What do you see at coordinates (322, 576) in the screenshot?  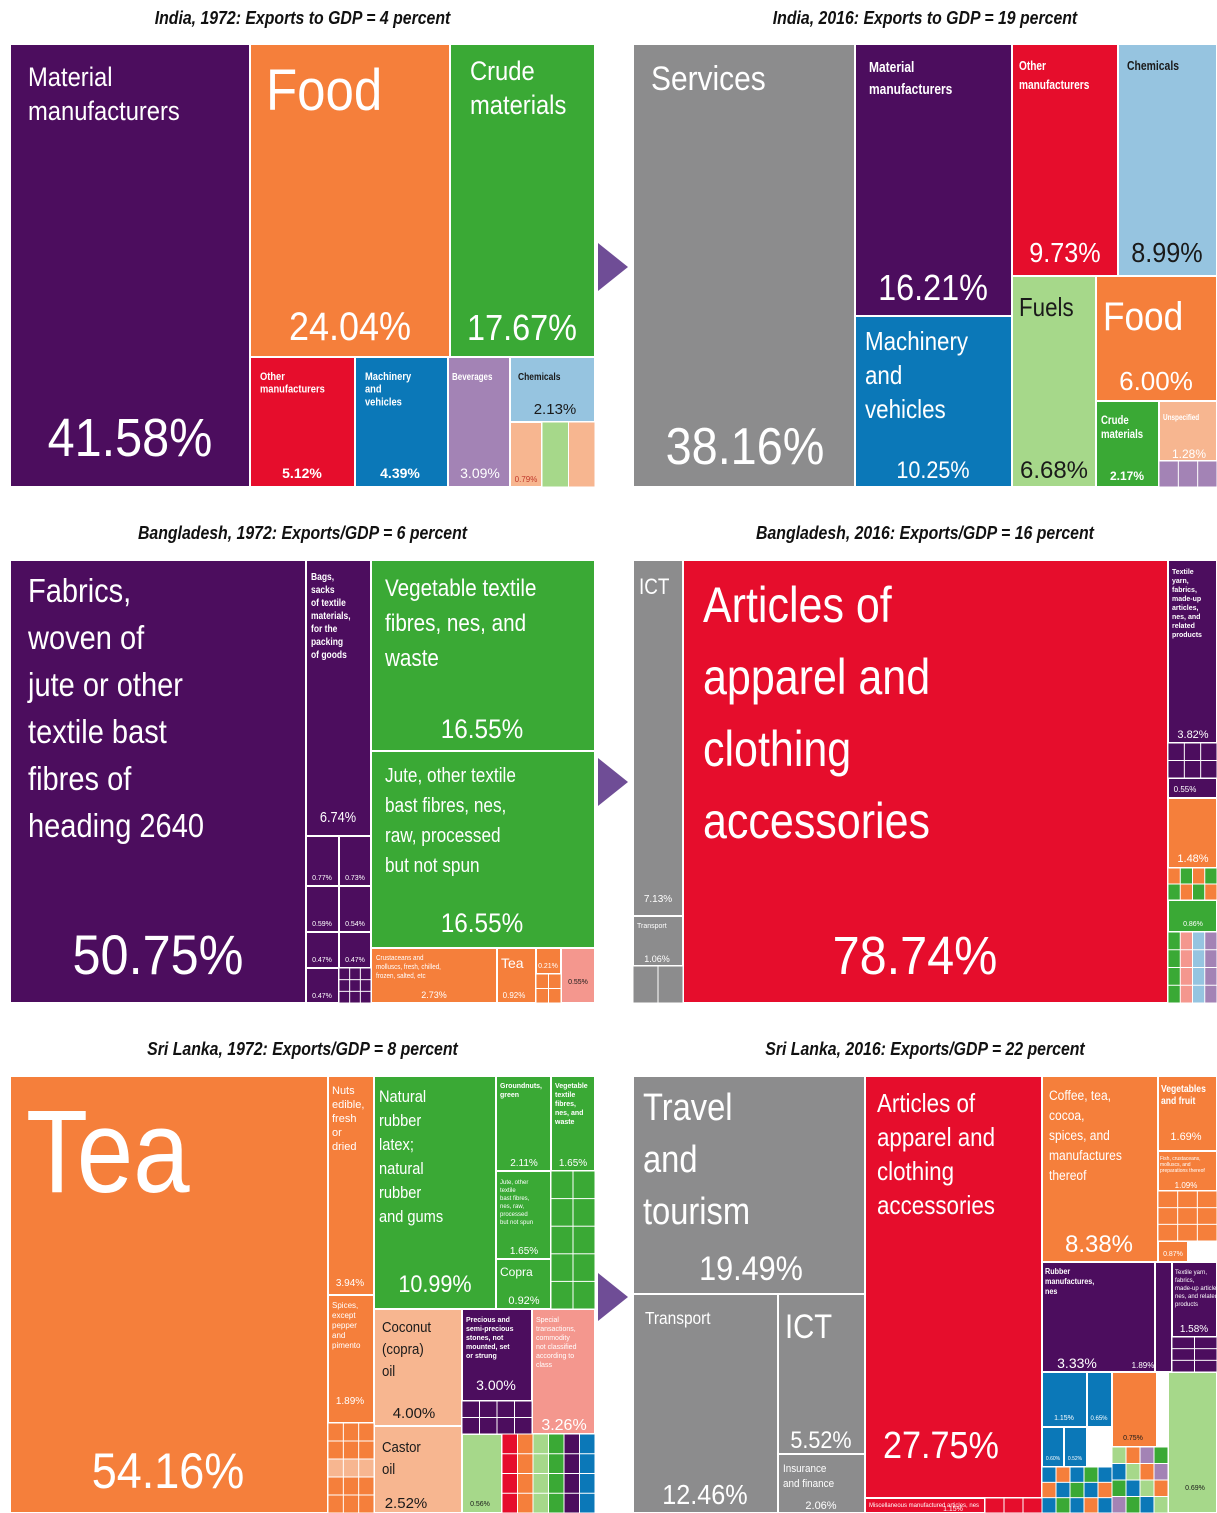 I see `tile-label: Bags,` at bounding box center [322, 576].